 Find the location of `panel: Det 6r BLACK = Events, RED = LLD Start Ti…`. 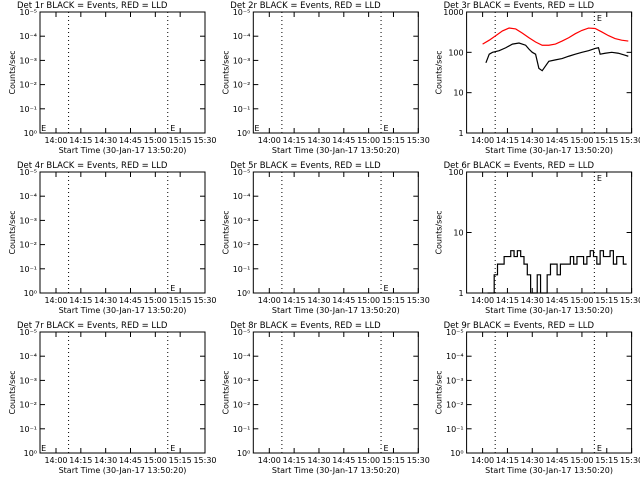

panel: Det 6r BLACK = Events, RED = LLD Start Ti… is located at coordinates (537, 238).